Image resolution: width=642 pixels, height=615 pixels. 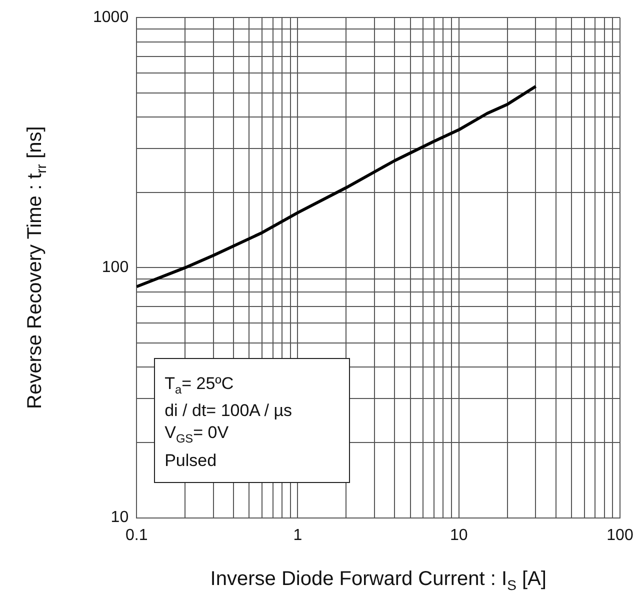 What do you see at coordinates (197, 435) in the screenshot?
I see `annotation: V$_{GS}$= 0V` at bounding box center [197, 435].